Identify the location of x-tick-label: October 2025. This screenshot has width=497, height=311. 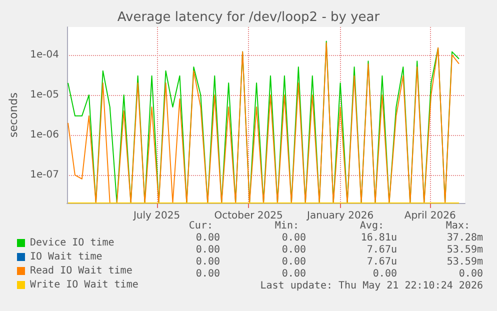
(248, 216).